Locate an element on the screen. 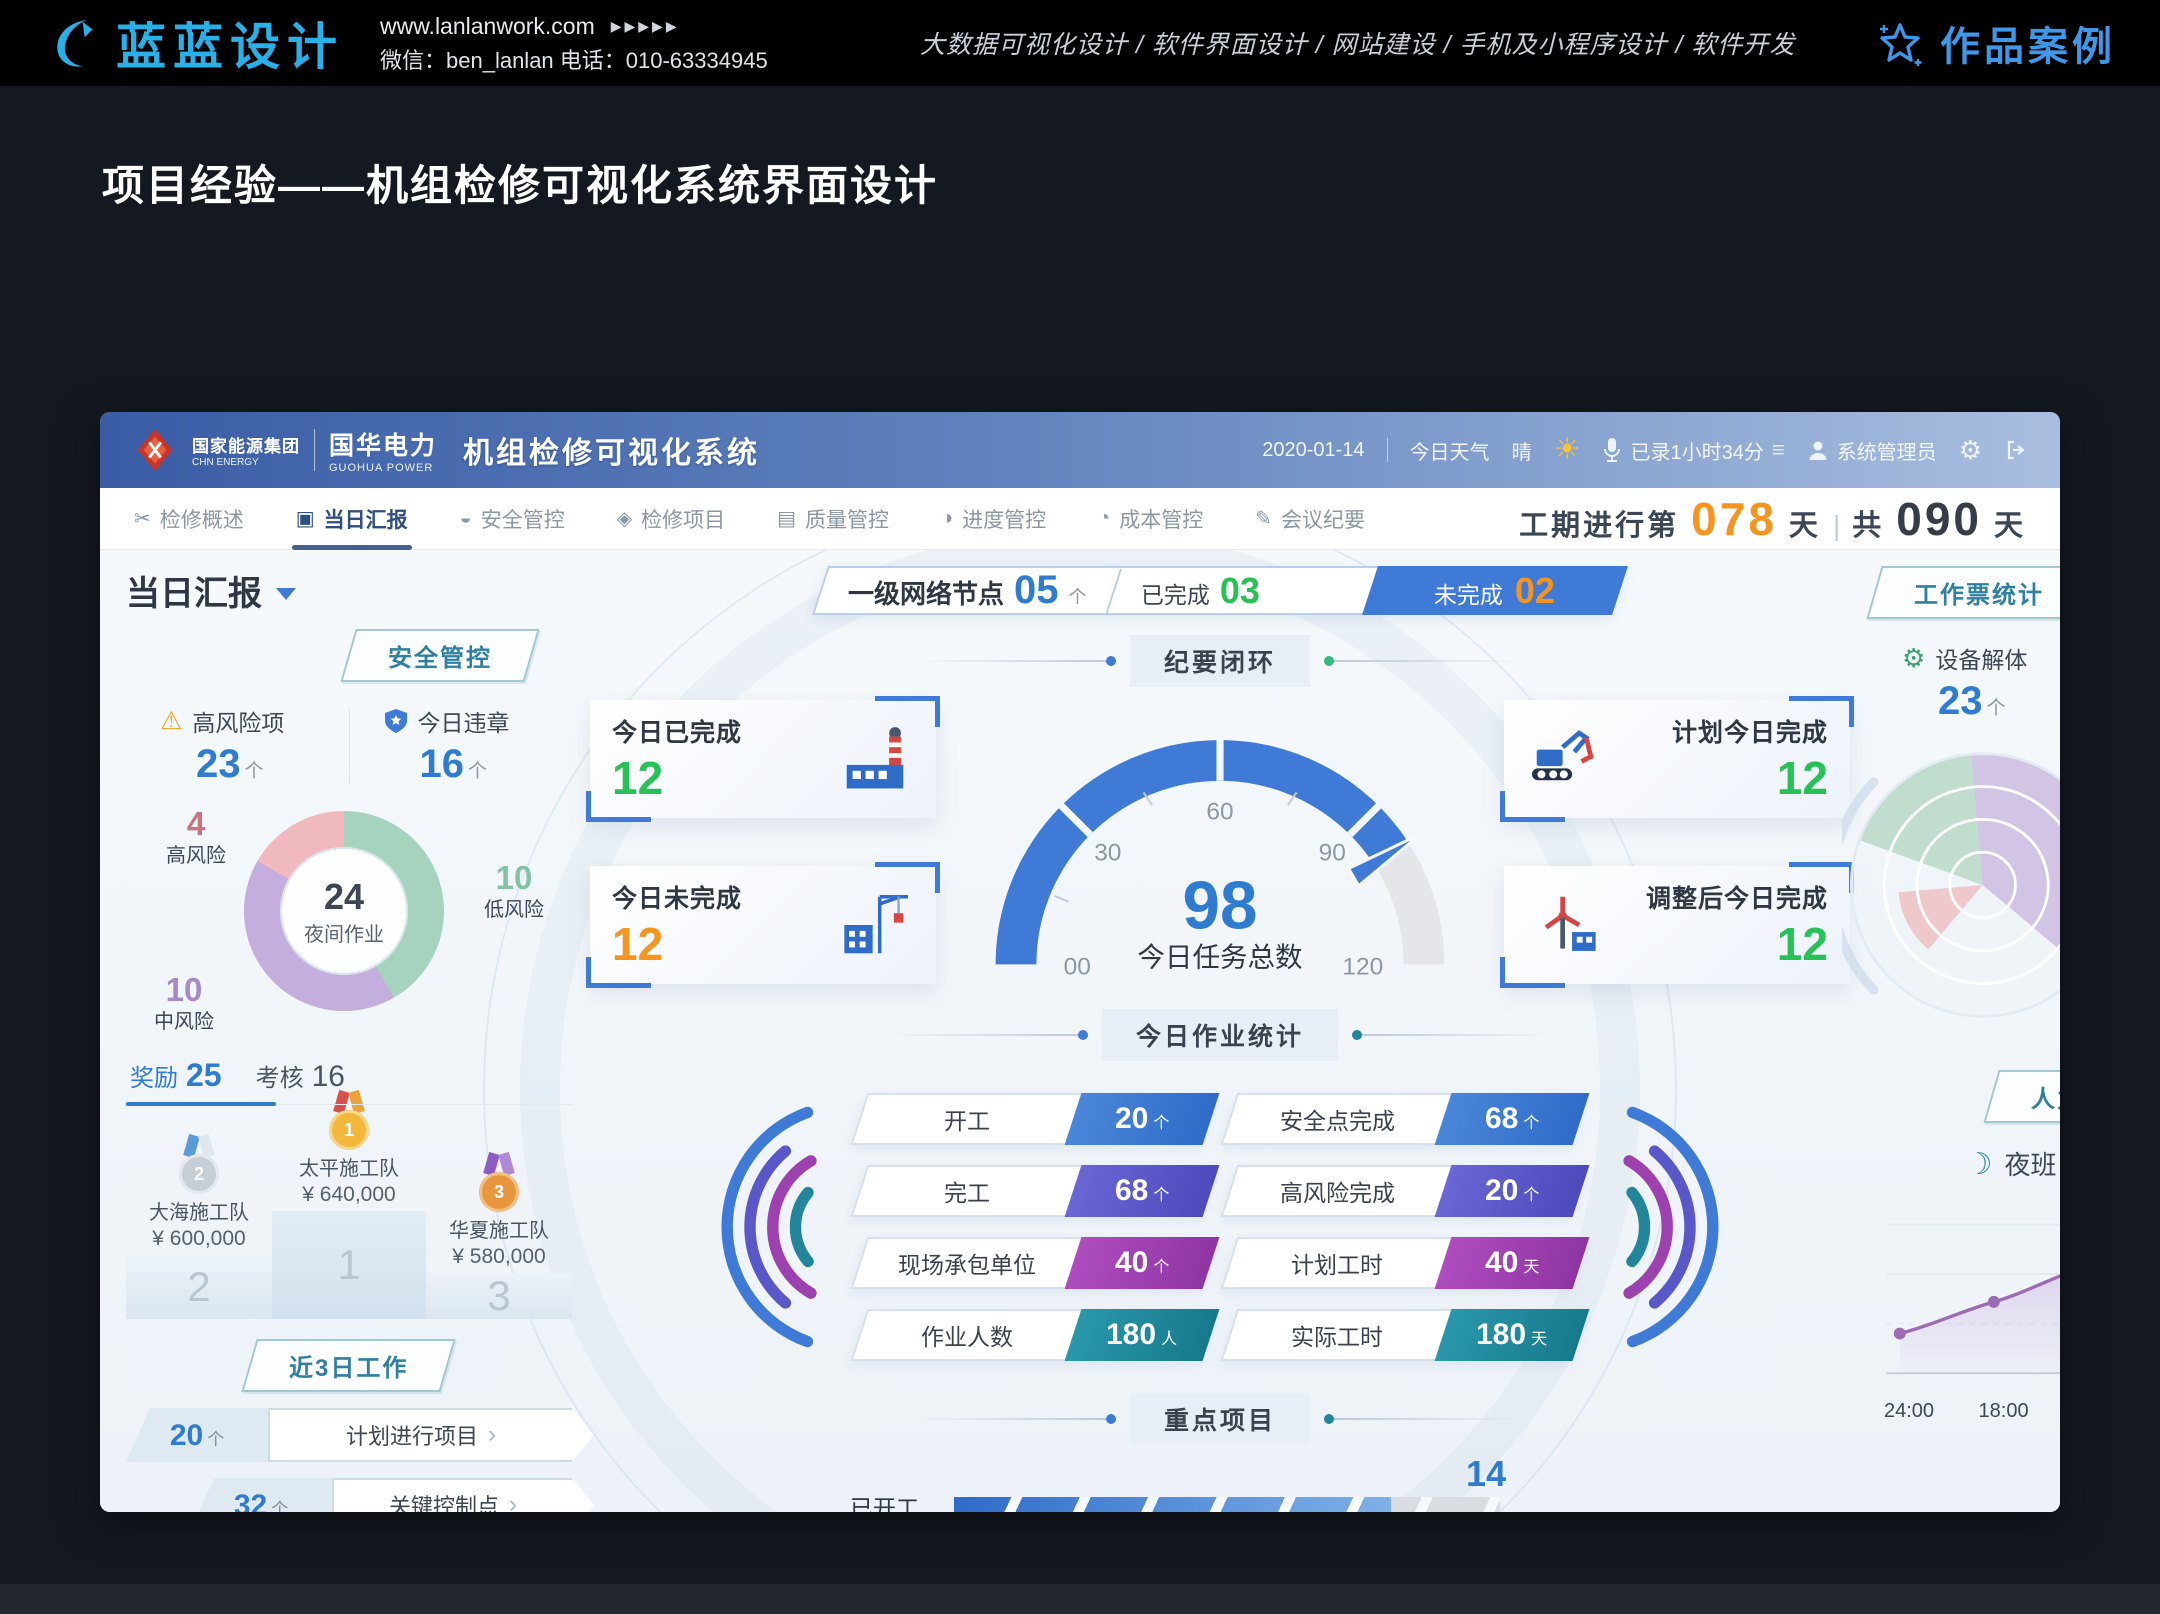 Image resolution: width=2160 pixels, height=1614 pixels. key-projects-bars: 14 已开工 08 已完工 is located at coordinates (1220, 1482).